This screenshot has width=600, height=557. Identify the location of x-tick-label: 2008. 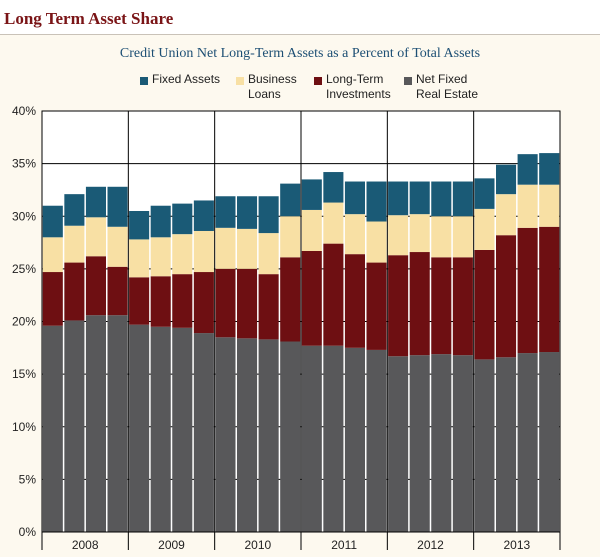
(85, 545).